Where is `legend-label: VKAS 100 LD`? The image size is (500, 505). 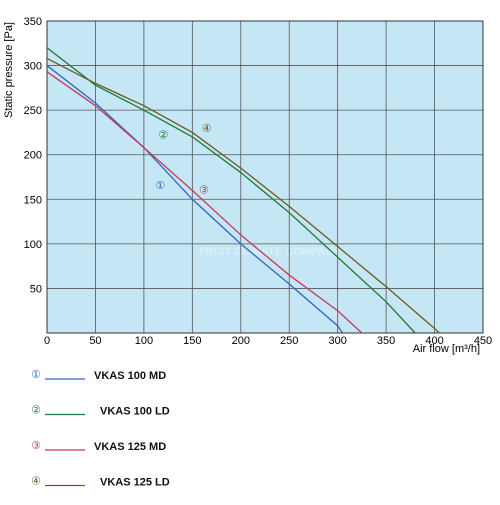 legend-label: VKAS 100 LD is located at coordinates (135, 412).